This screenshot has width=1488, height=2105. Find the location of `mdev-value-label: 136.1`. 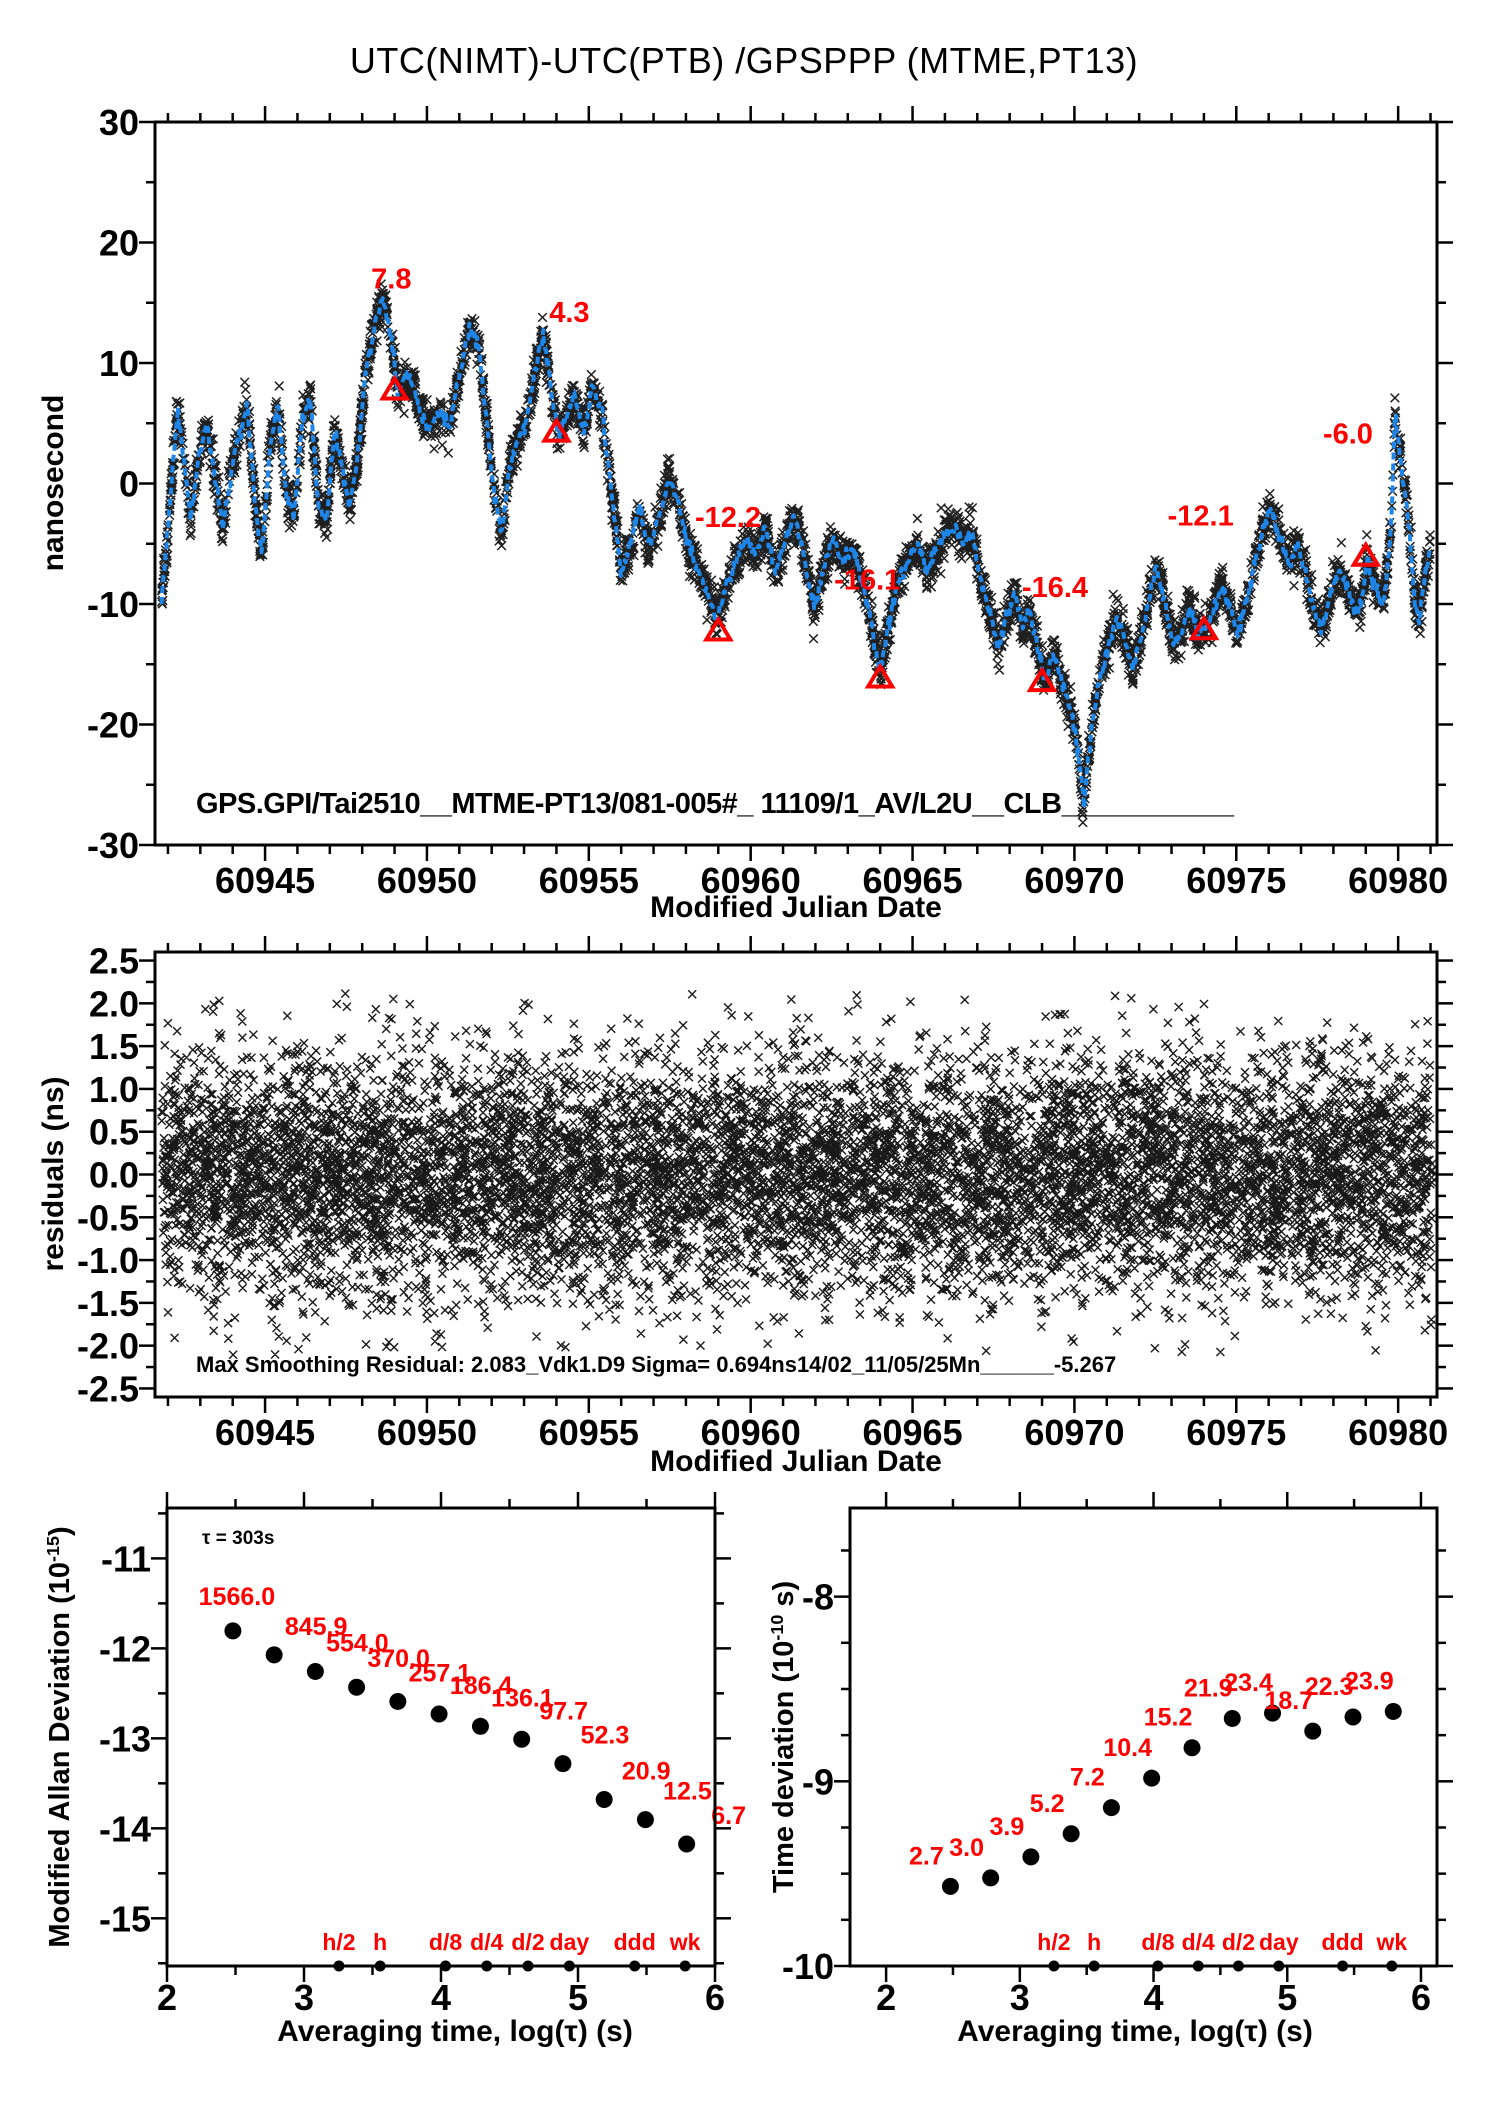

mdev-value-label: 136.1 is located at coordinates (522, 1698).